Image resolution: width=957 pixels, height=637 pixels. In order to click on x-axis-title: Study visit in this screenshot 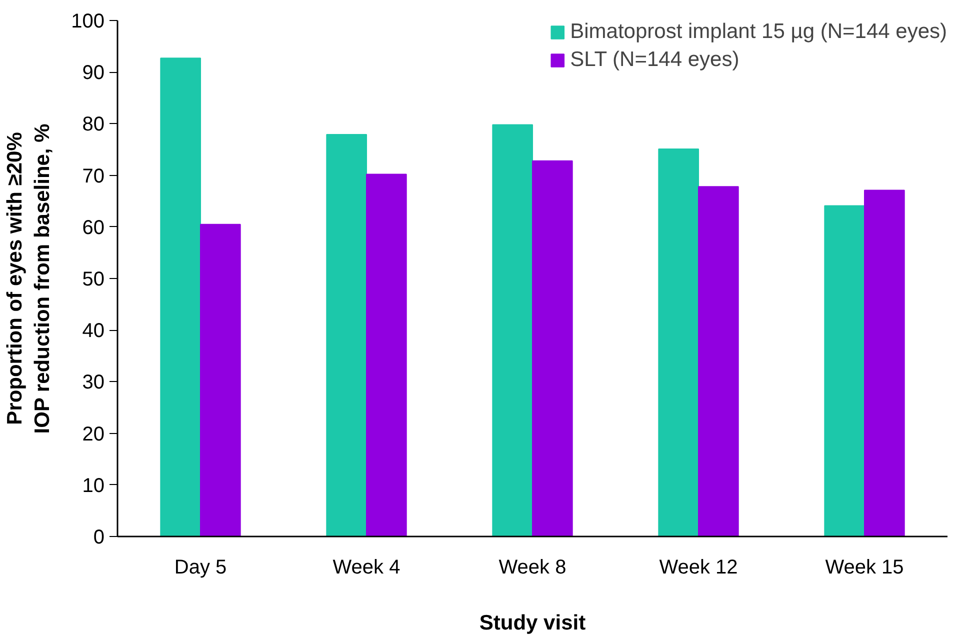, I will do `click(532, 623)`.